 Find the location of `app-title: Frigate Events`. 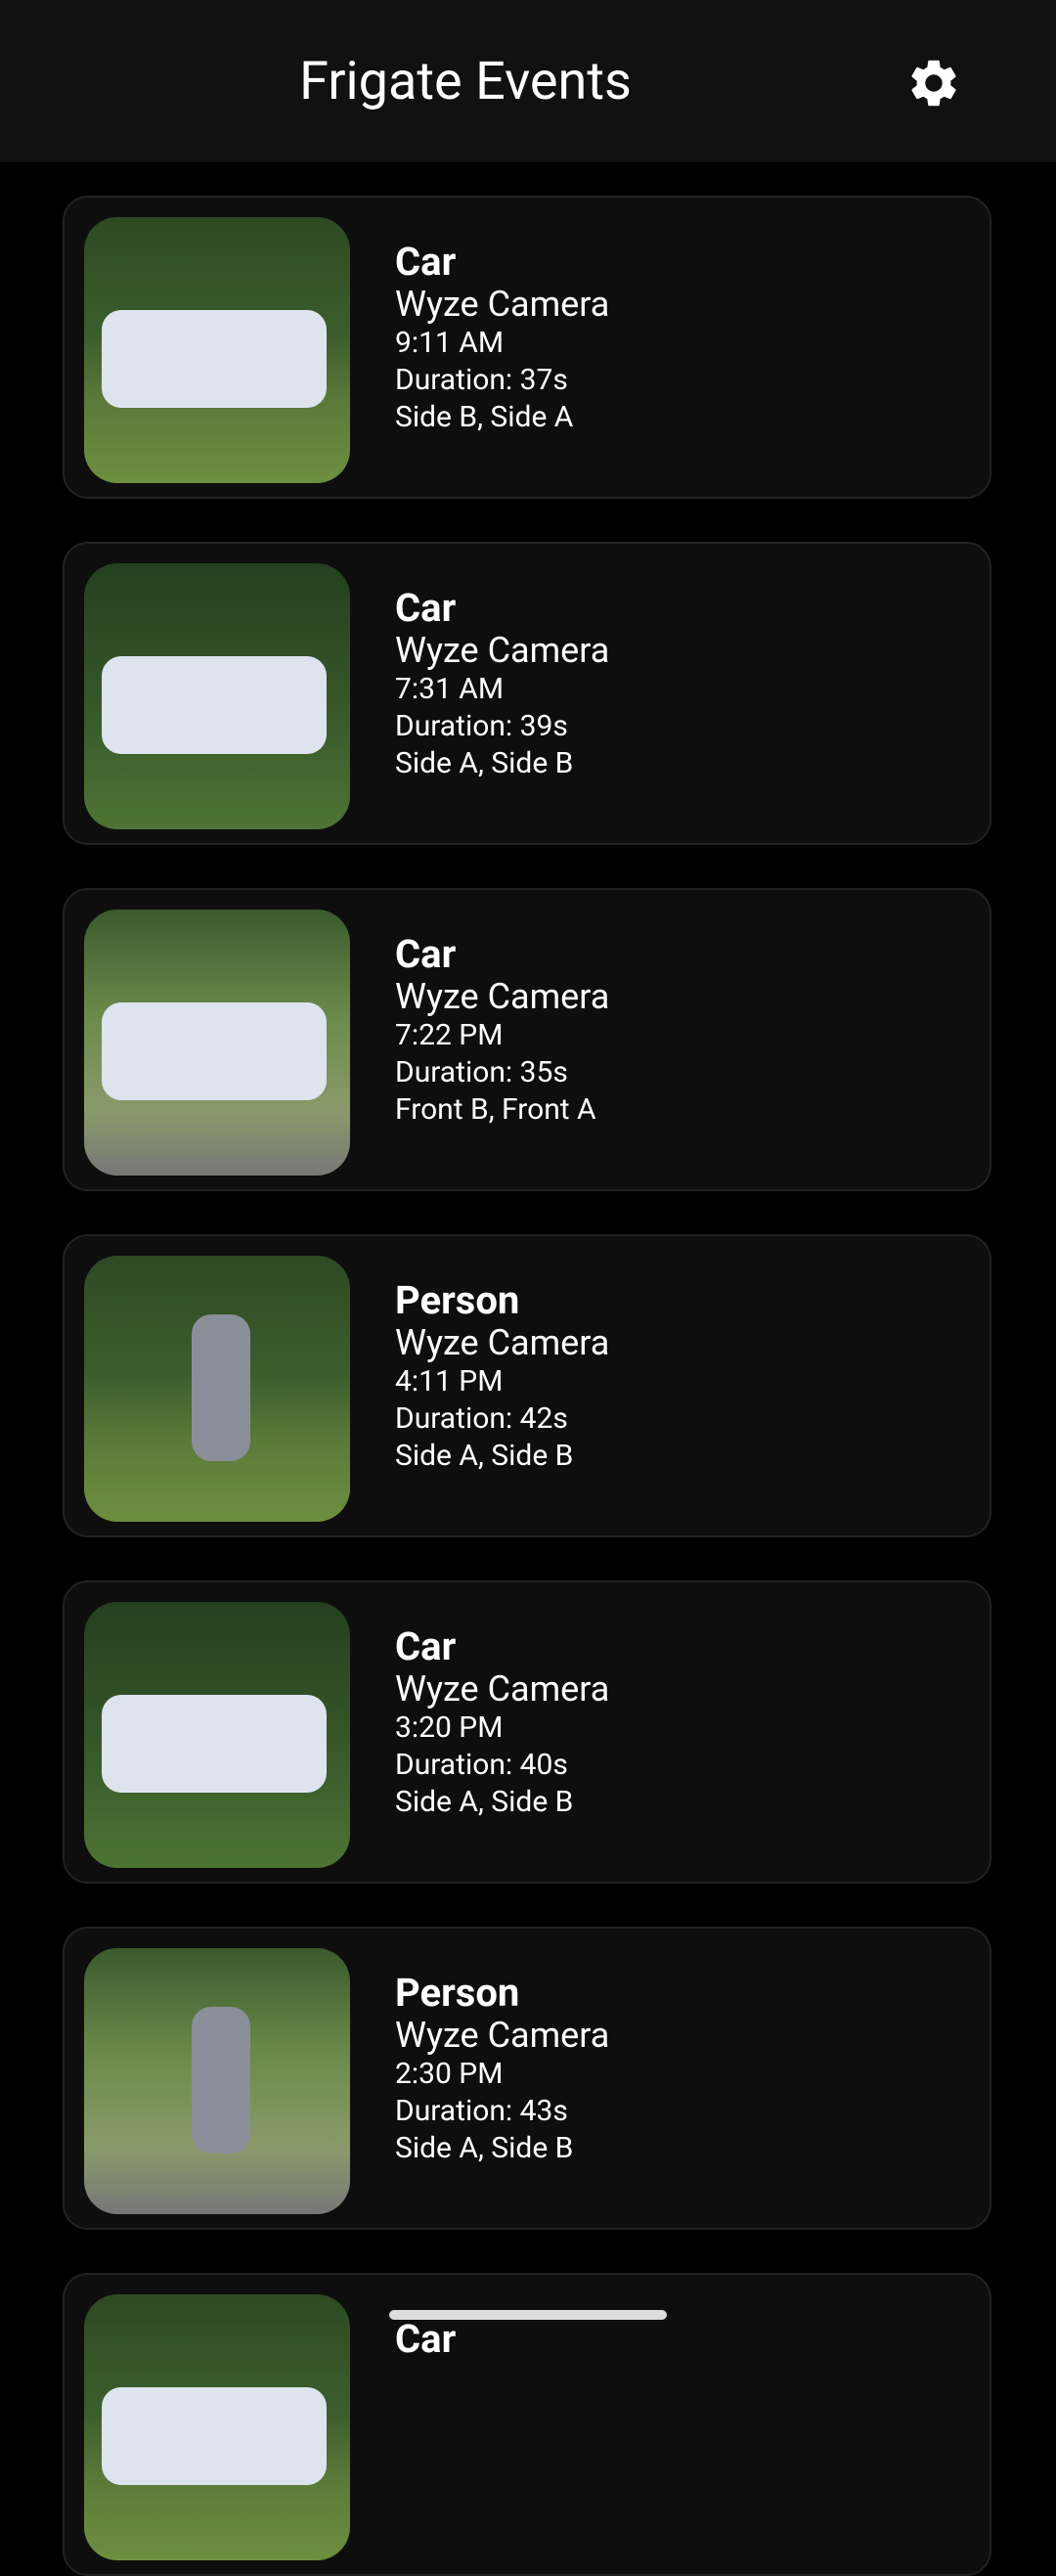

app-title: Frigate Events is located at coordinates (465, 81).